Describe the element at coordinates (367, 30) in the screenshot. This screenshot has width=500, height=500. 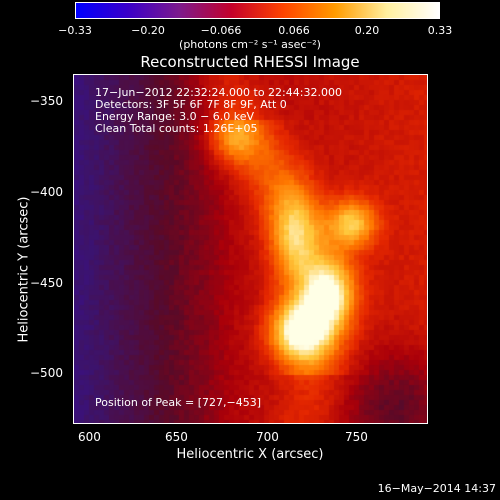
I see `colorbar-tick: 0.20` at that location.